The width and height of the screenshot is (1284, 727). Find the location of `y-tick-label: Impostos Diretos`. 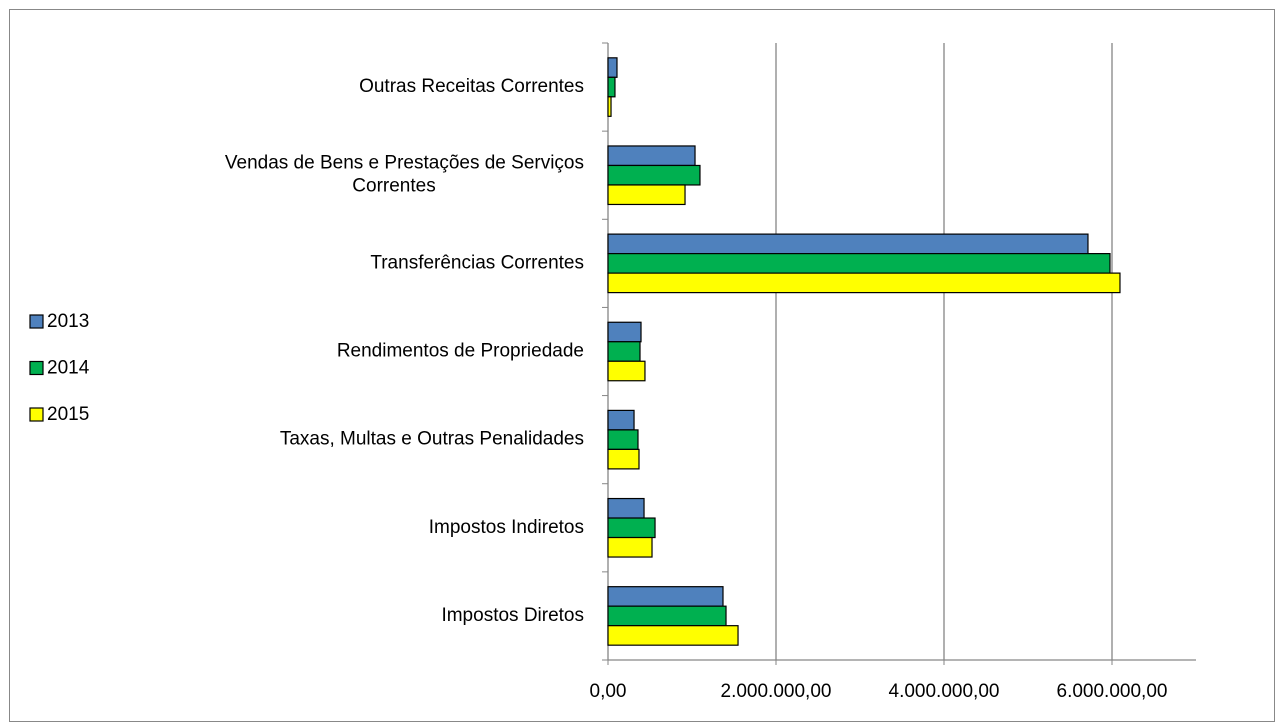

y-tick-label: Impostos Diretos is located at coordinates (512, 615).